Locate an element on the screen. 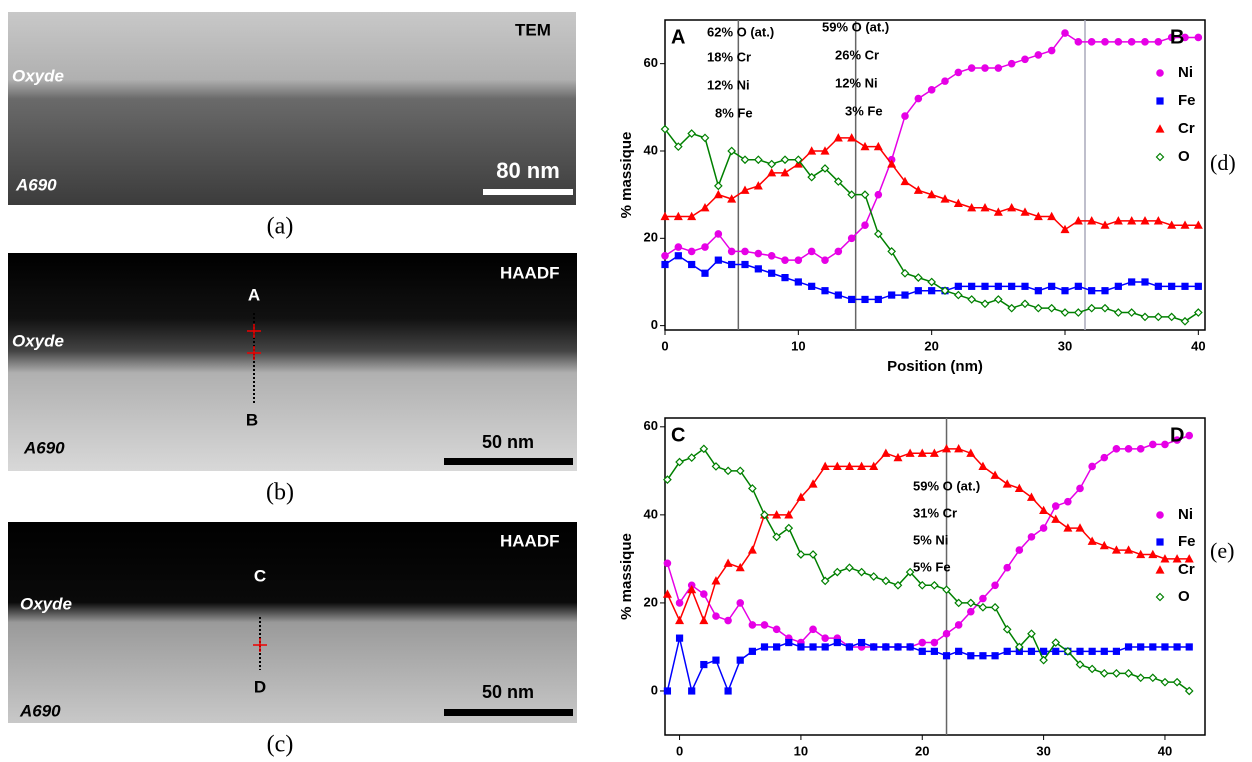 The height and width of the screenshot is (762, 1252). point-label: B is located at coordinates (252, 419).